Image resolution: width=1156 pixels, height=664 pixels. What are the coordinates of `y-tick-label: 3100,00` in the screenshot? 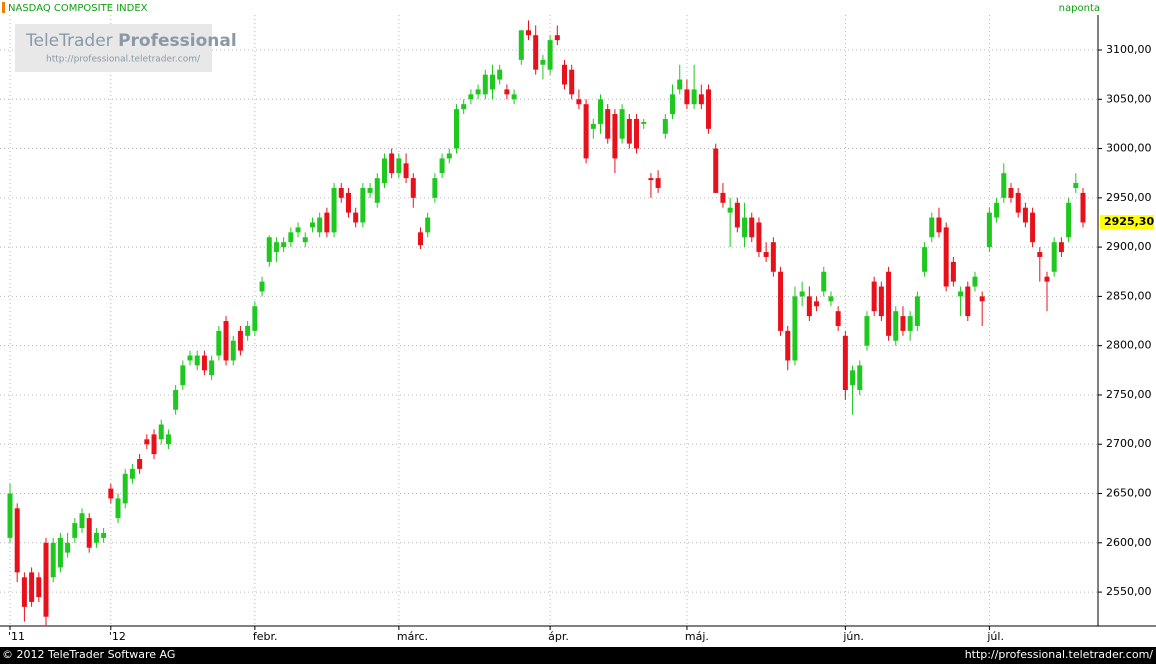 It's located at (1129, 49).